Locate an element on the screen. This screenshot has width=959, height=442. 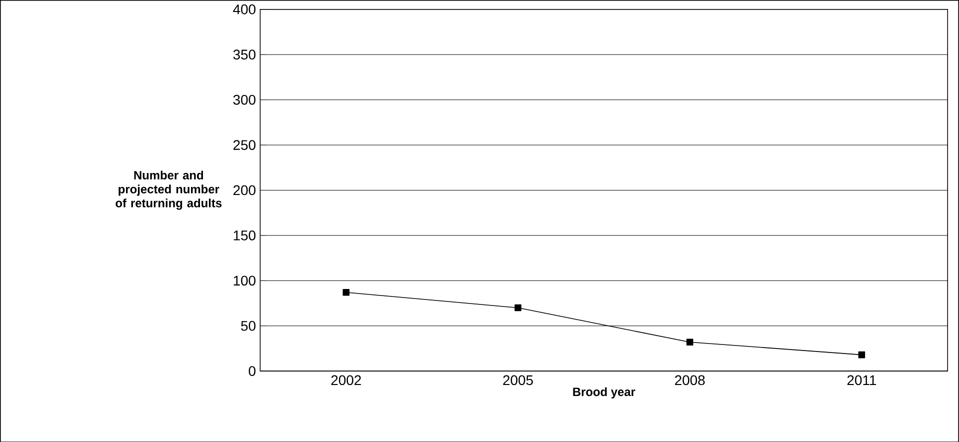
x-tick-label: 2008 is located at coordinates (690, 380).